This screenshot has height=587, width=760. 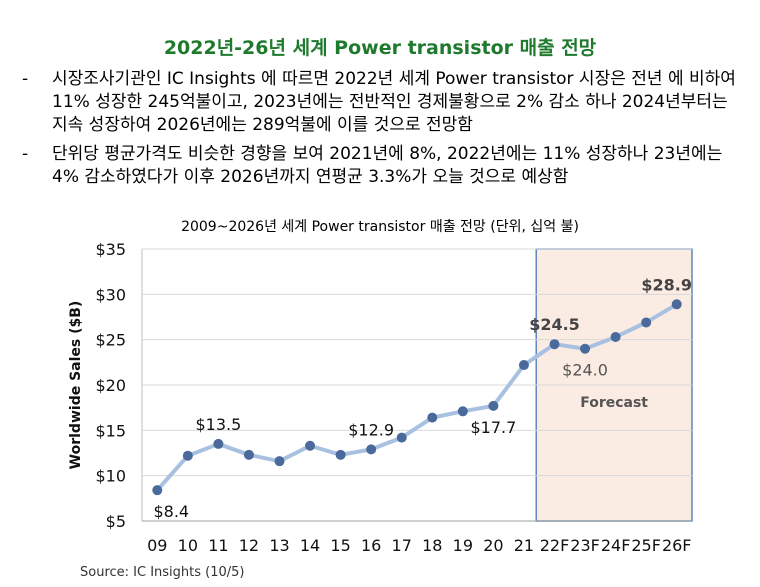 I want to click on x-tick-label: 13, so click(x=279, y=545).